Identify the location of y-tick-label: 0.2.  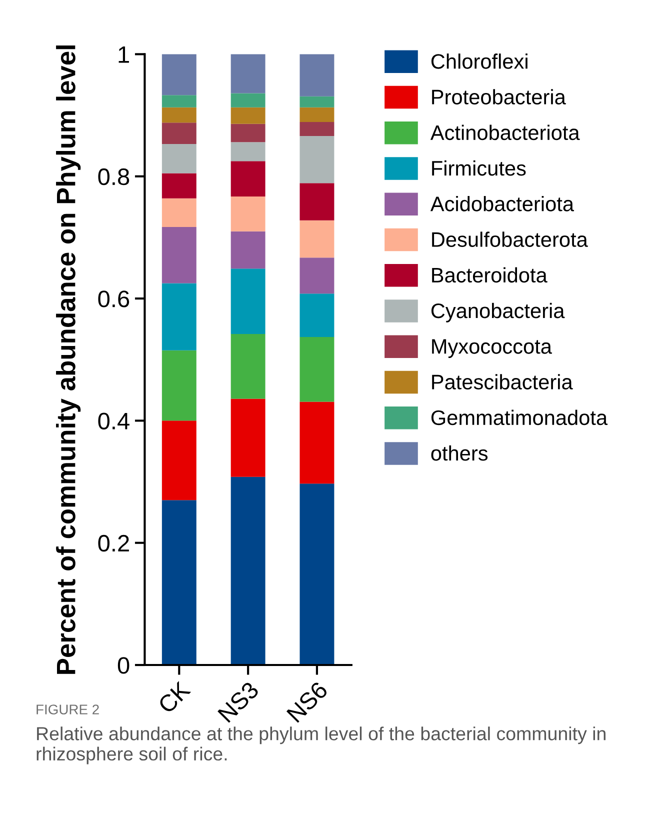
(113, 543).